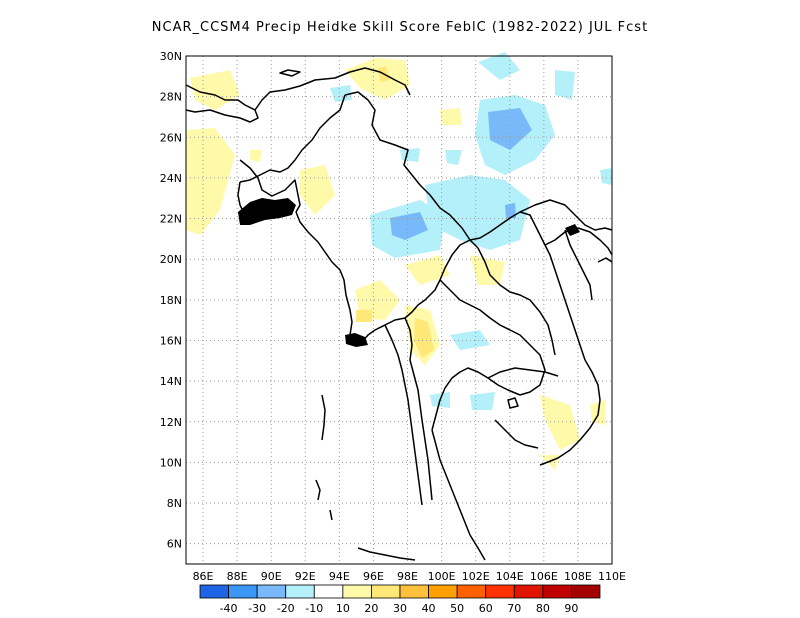 The width and height of the screenshot is (800, 618). I want to click on lon-tick-label: 98E, so click(407, 576).